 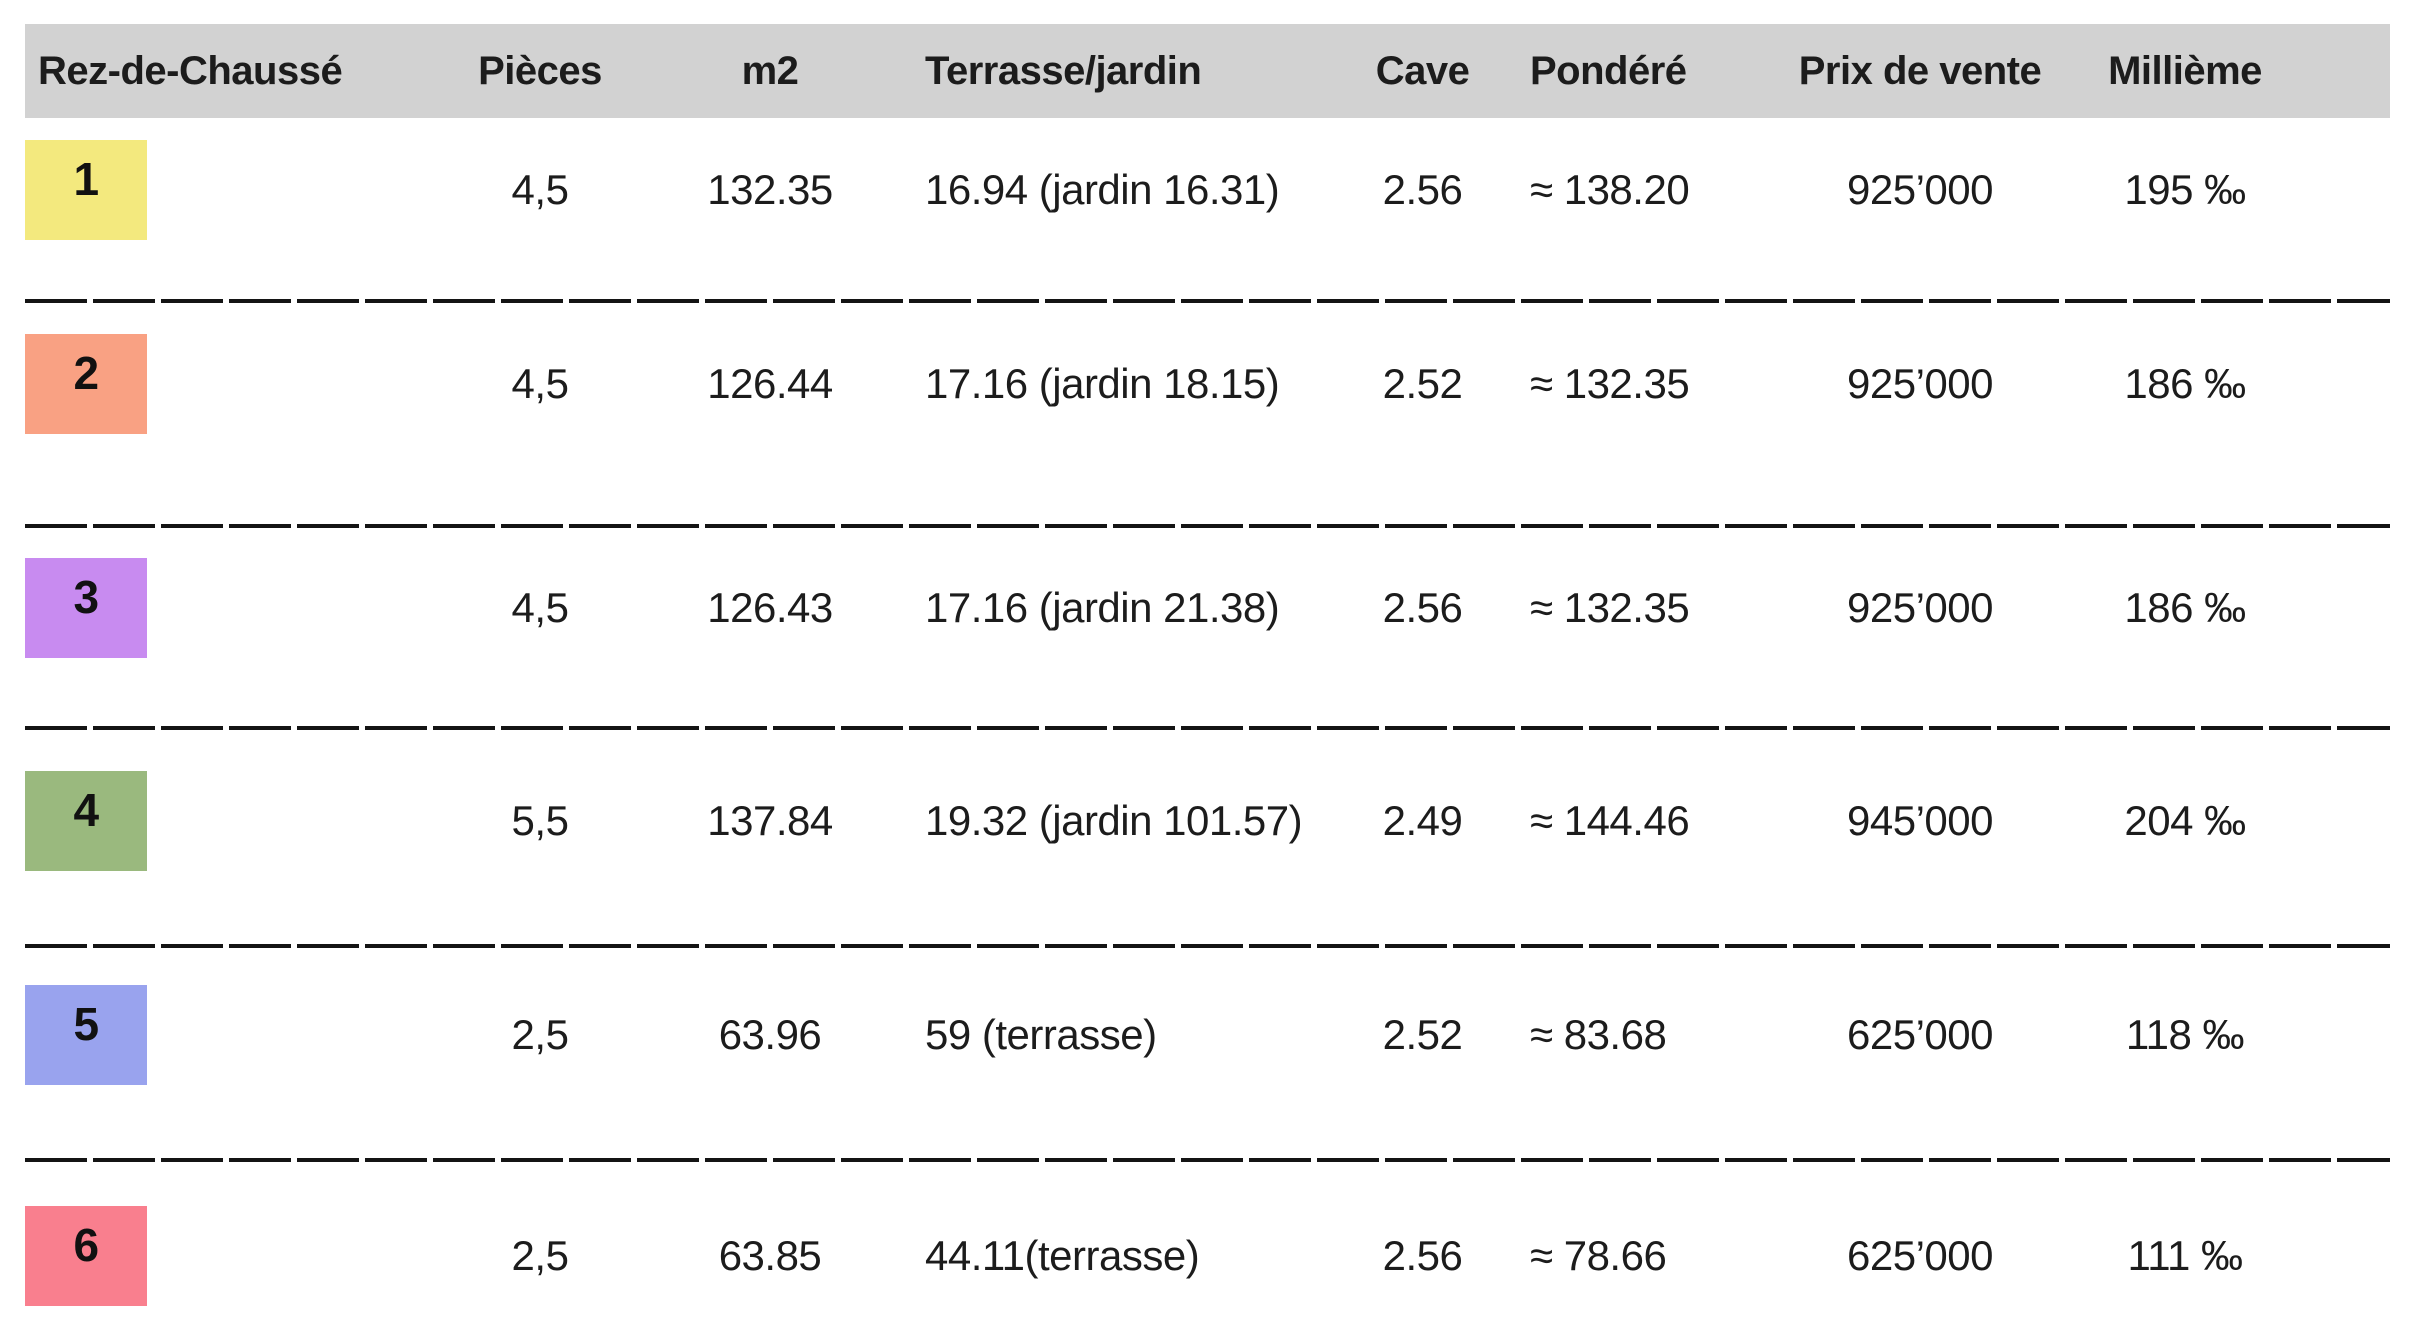 I want to click on unit-badge: 3, so click(x=86, y=608).